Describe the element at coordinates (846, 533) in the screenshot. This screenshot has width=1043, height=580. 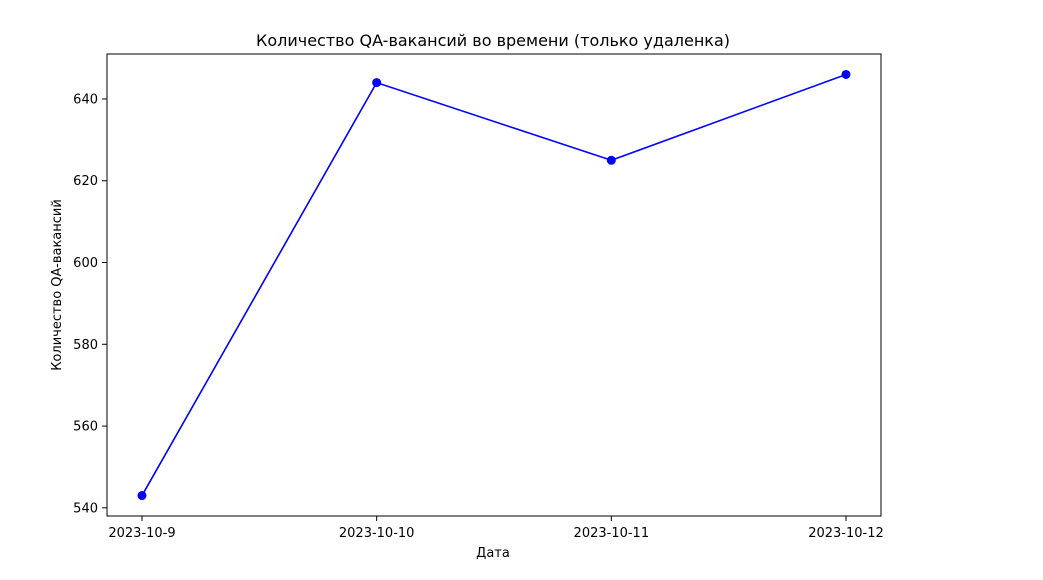
I see `x-tick-label: 2023-10-12` at that location.